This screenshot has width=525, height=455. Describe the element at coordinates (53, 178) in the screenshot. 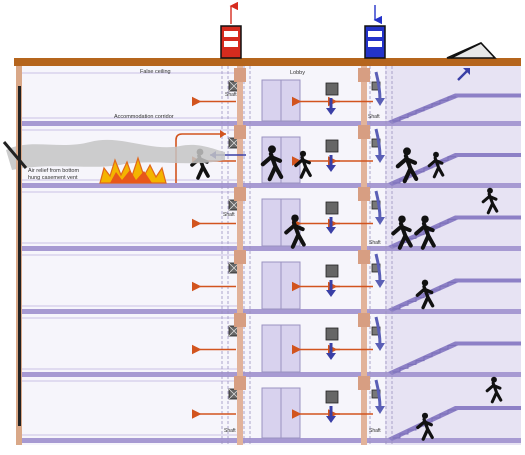

I see `air-relief-label-2: hung casement vent` at that location.